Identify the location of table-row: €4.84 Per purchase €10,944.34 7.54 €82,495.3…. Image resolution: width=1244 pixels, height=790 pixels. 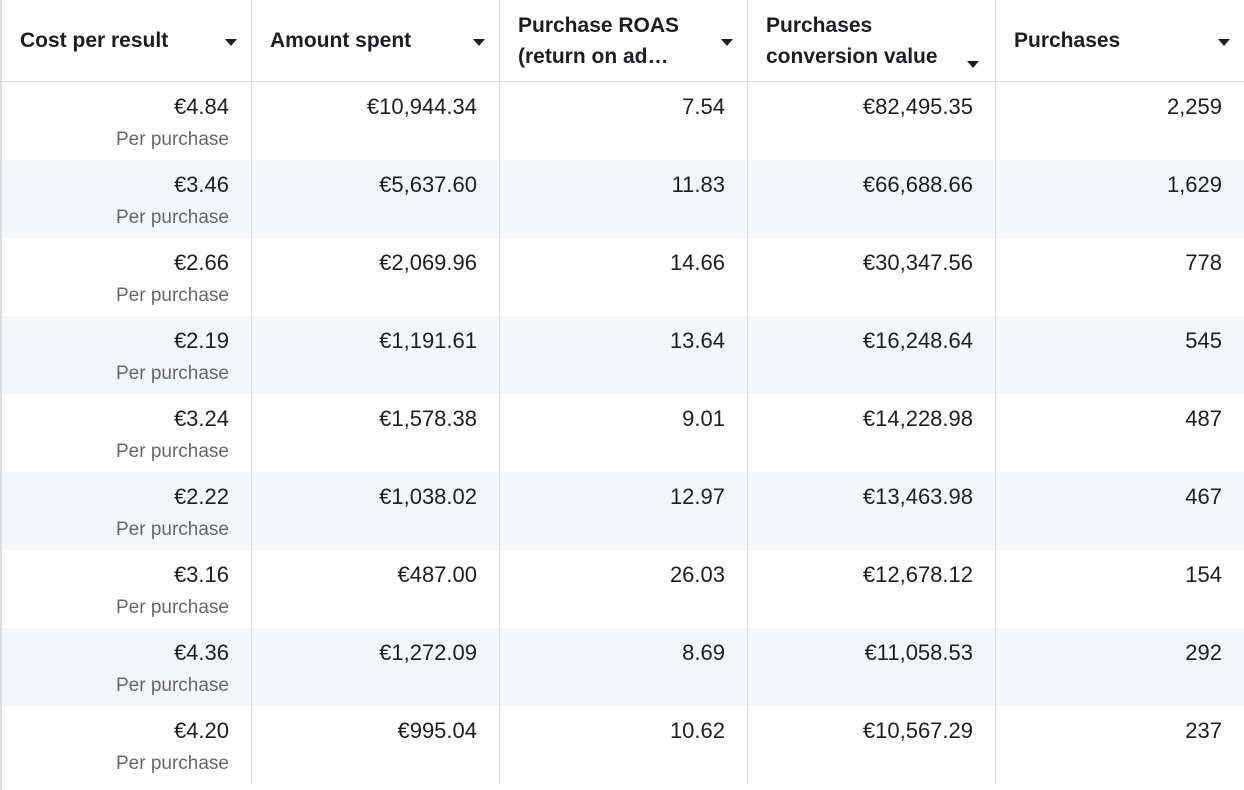
(623, 121).